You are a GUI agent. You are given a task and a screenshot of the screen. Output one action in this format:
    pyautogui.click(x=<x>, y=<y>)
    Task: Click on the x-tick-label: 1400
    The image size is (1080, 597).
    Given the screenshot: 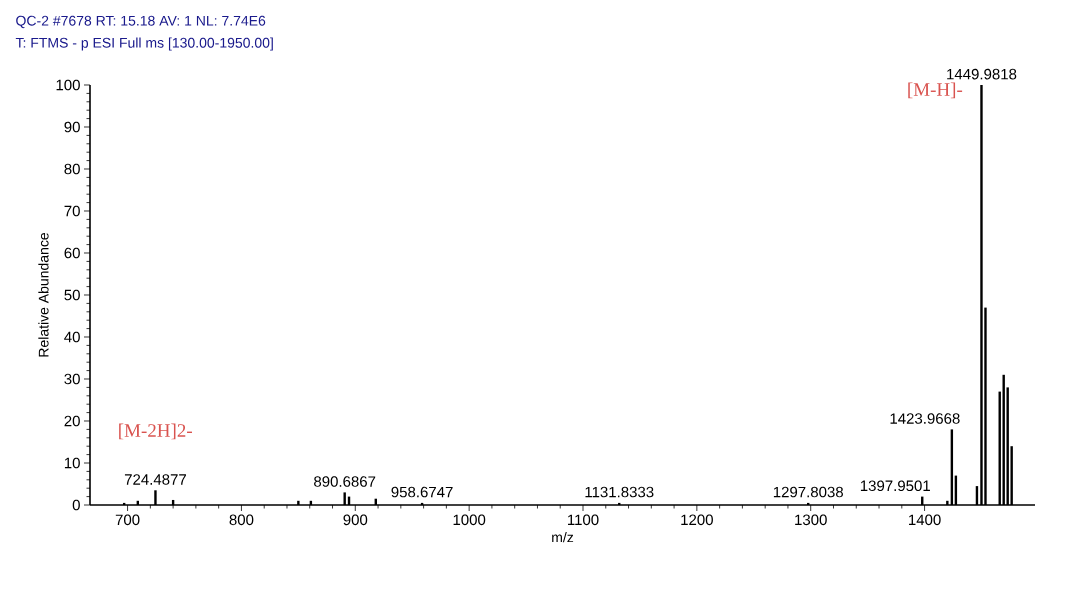 What is the action you would take?
    pyautogui.click(x=925, y=520)
    